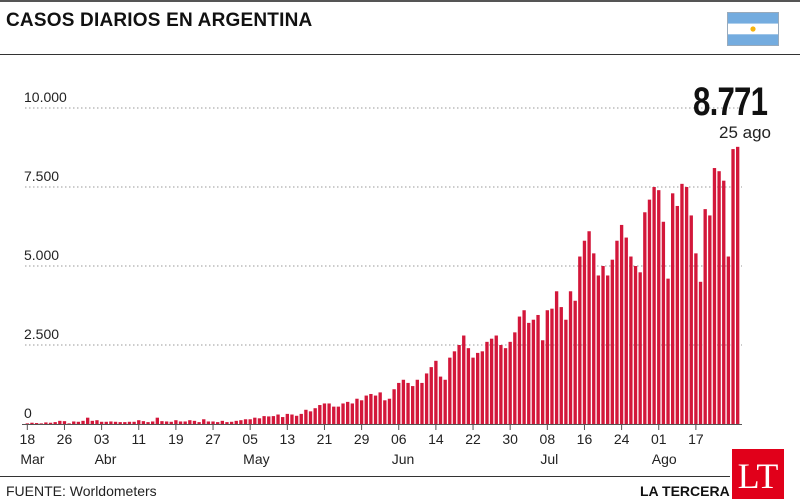 The image size is (800, 502). What do you see at coordinates (28, 413) in the screenshot?
I see `y-tick-label: 0` at bounding box center [28, 413].